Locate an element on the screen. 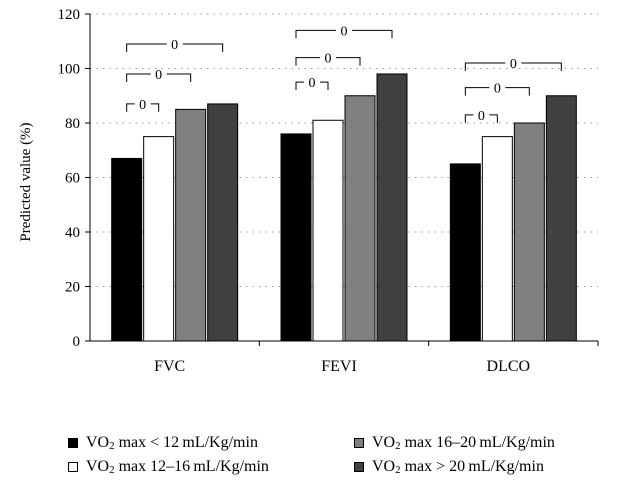  legend-label: VO2 max < 12 mL/Kg/min is located at coordinates (172, 443).